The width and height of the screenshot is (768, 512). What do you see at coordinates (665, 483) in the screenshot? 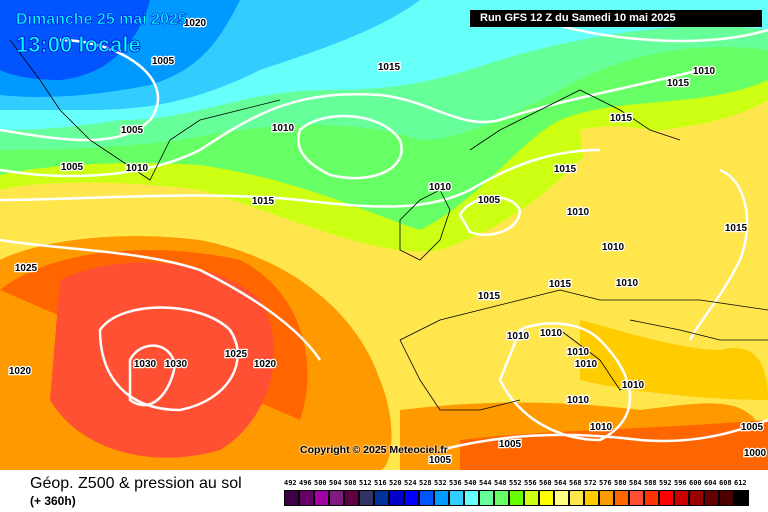
I see `legend-tick: 592` at bounding box center [665, 483].